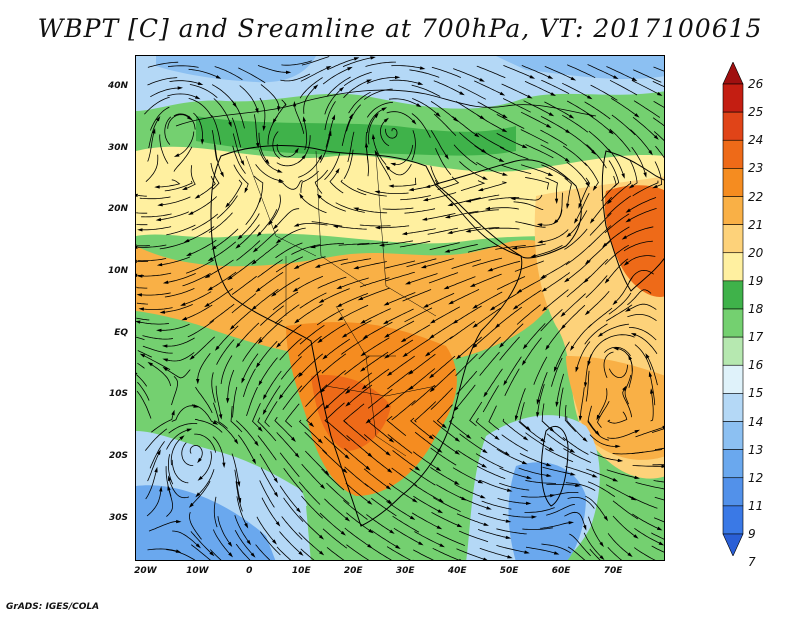 The height and width of the screenshot is (618, 800). I want to click on arabia-outline, so click(508, 209).